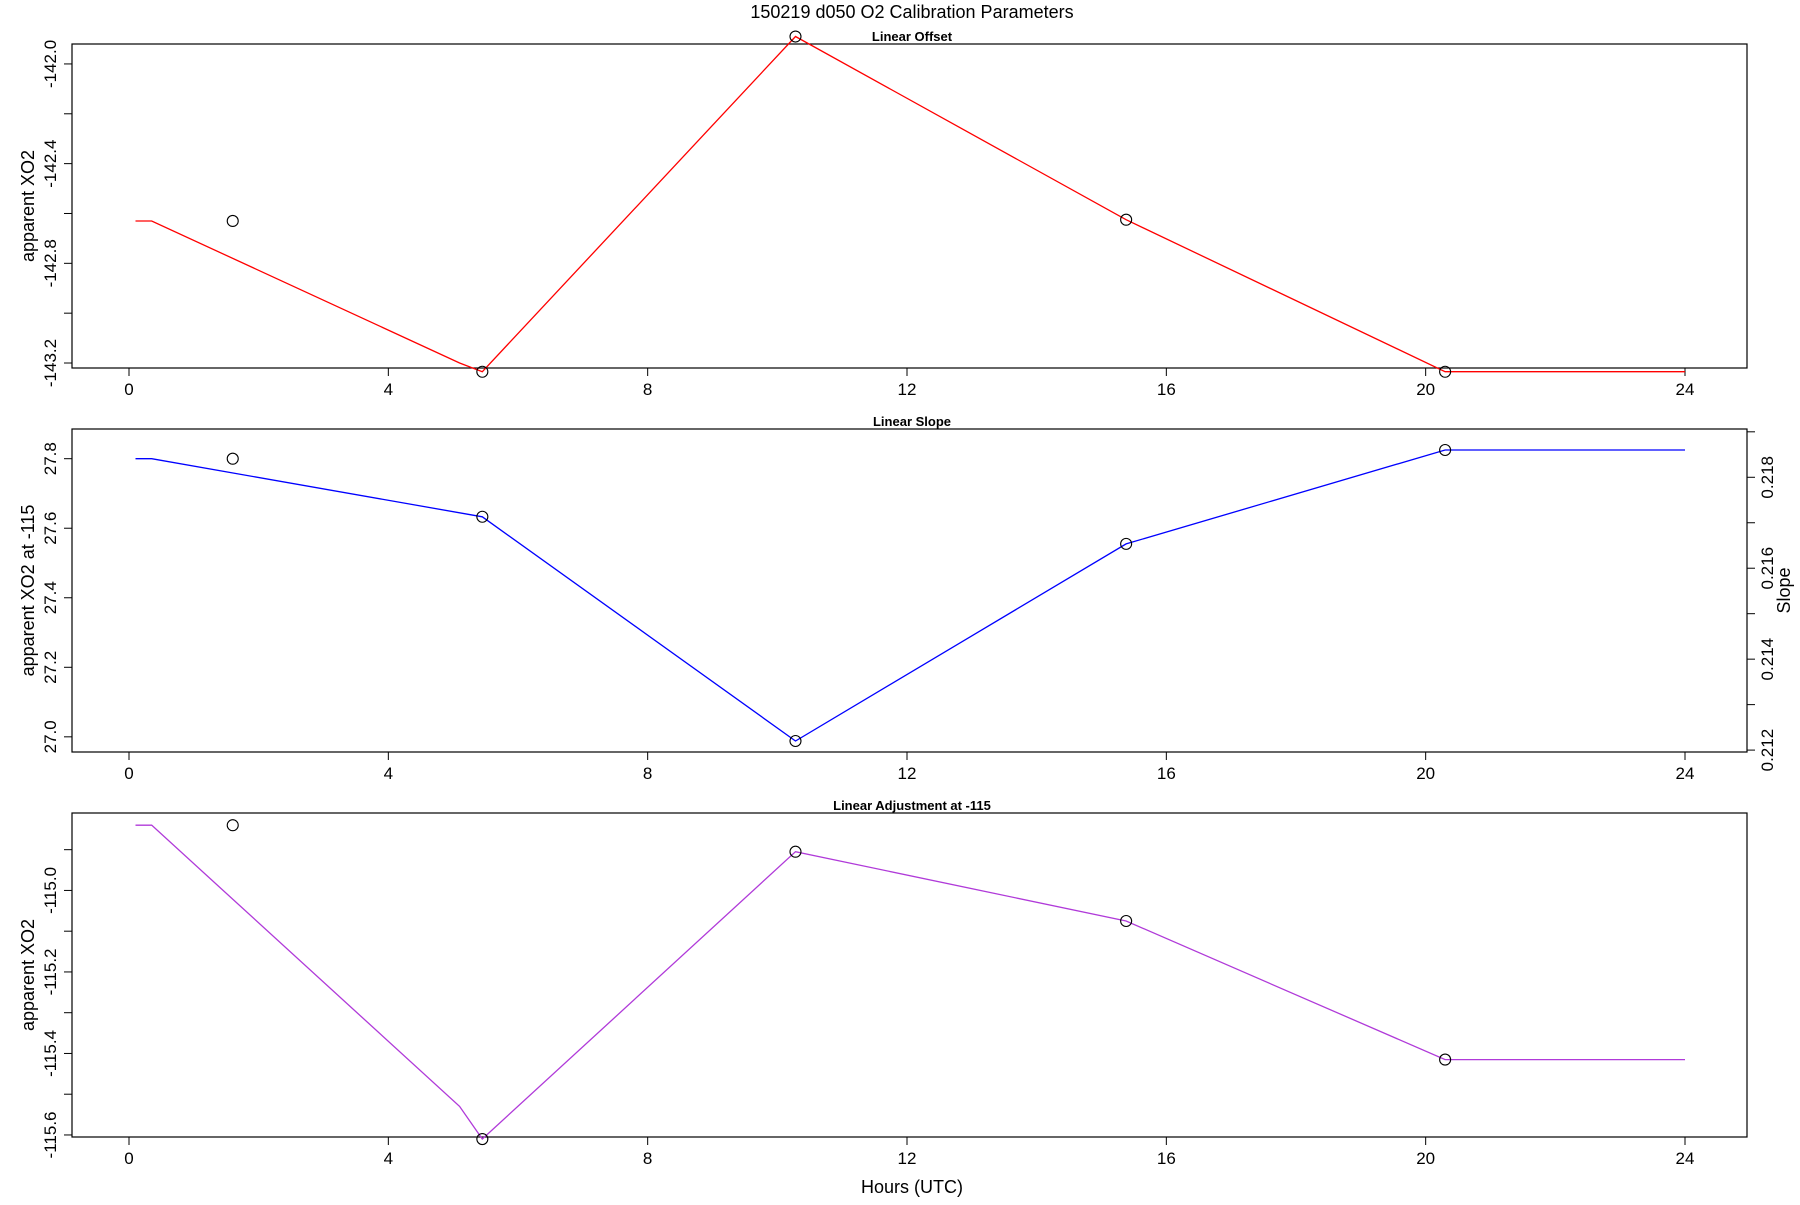  What do you see at coordinates (50, 1134) in the screenshot?
I see `y-tick-label: -115.6` at bounding box center [50, 1134].